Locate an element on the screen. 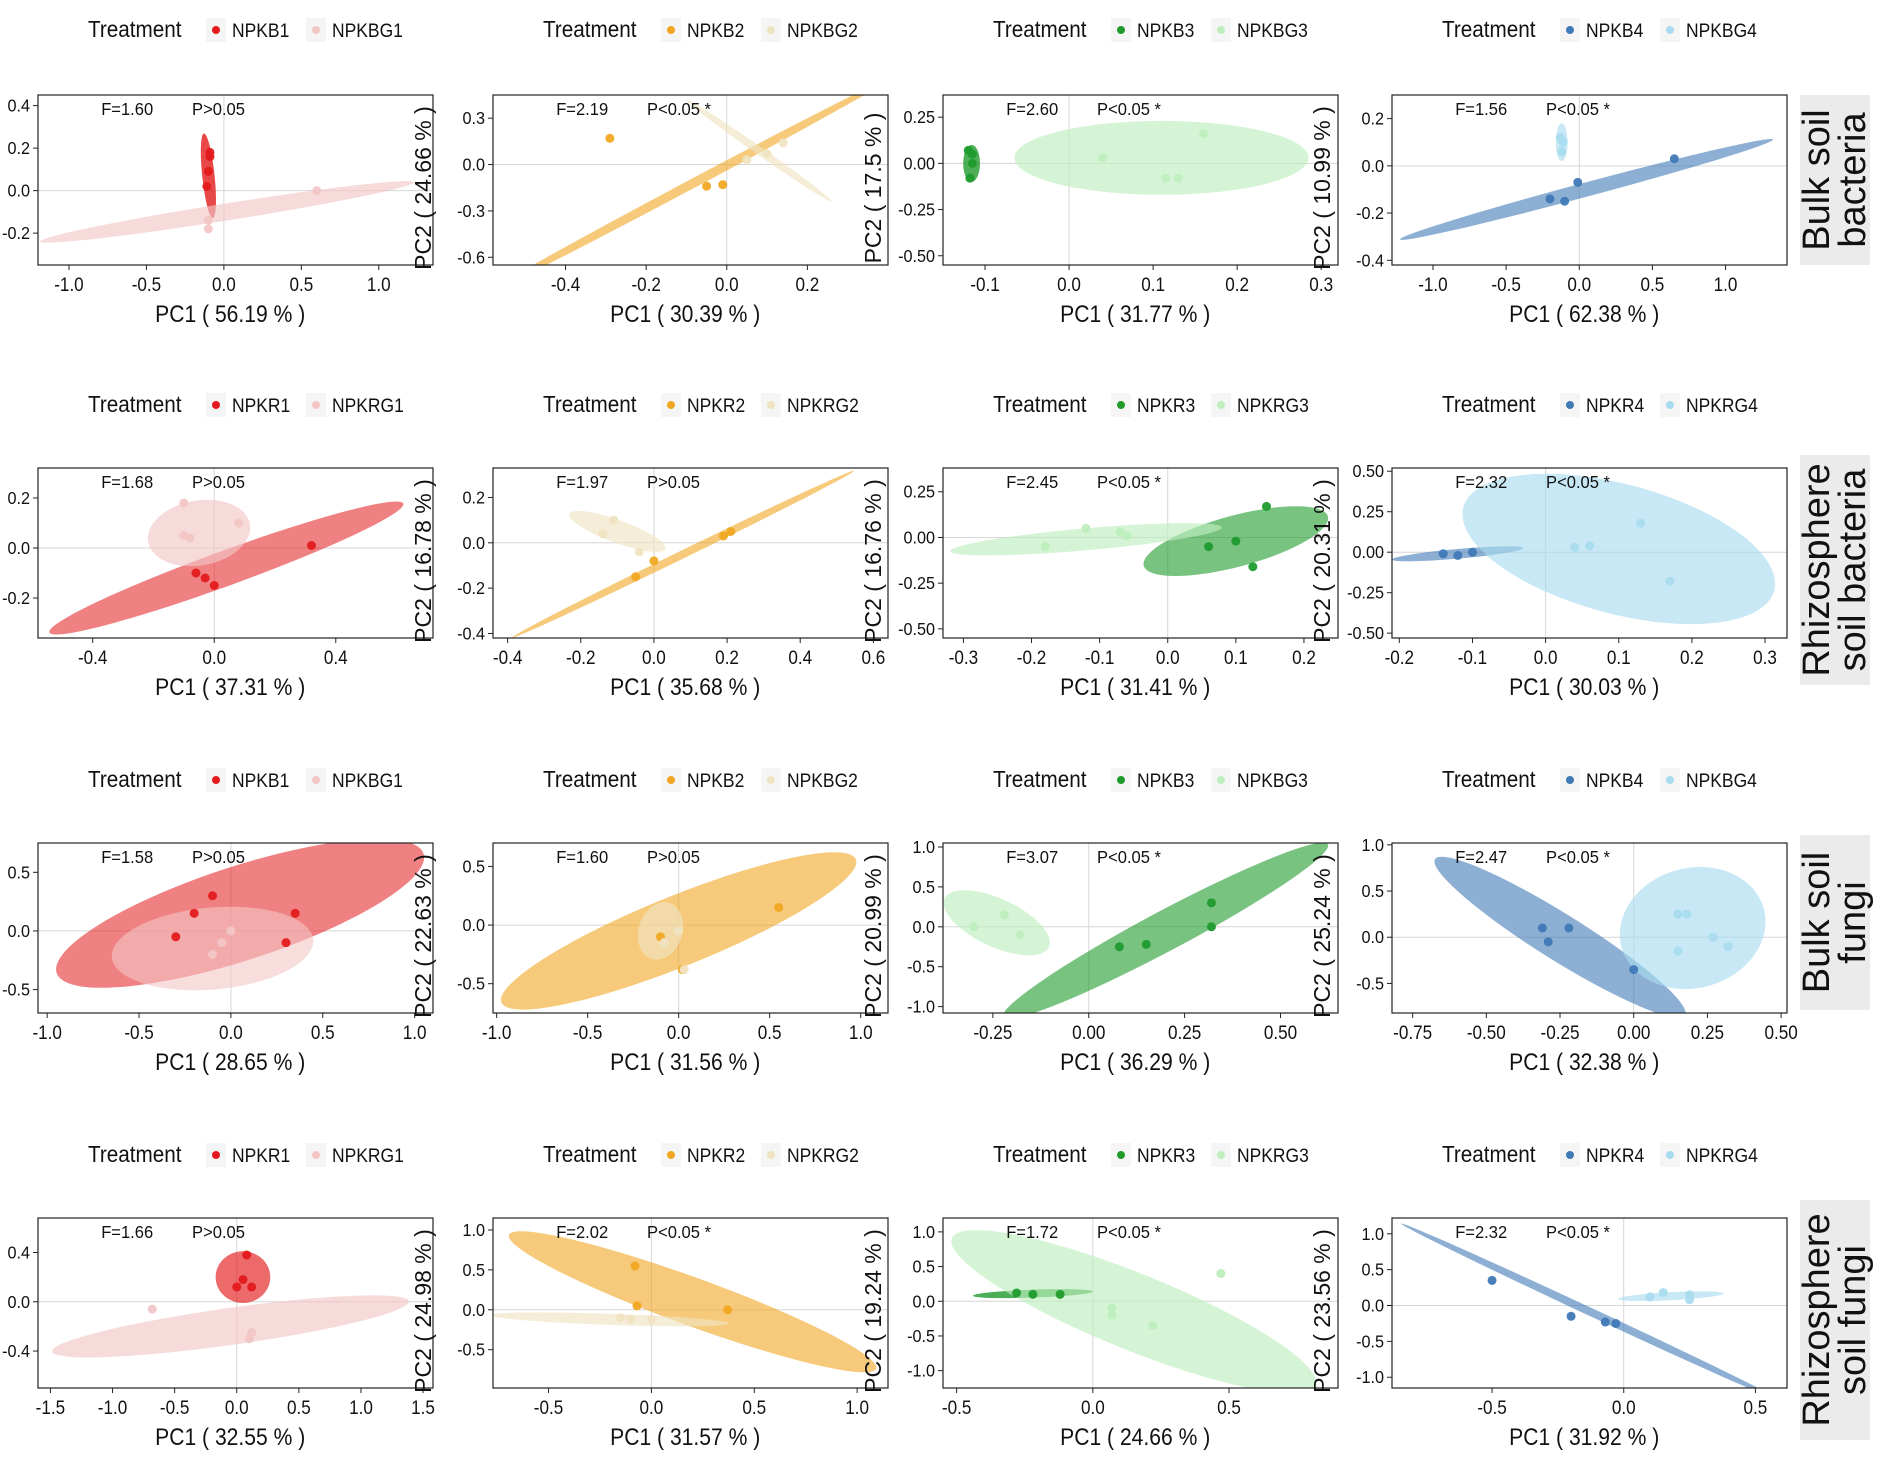 This screenshot has height=1461, width=1902. legend-label: NPKB4 is located at coordinates (1614, 780).